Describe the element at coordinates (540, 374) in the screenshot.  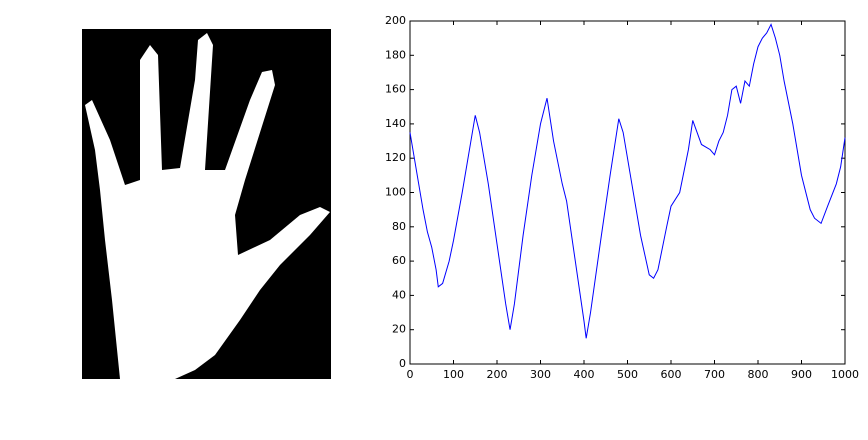
I see `x-tick-label: 300` at that location.